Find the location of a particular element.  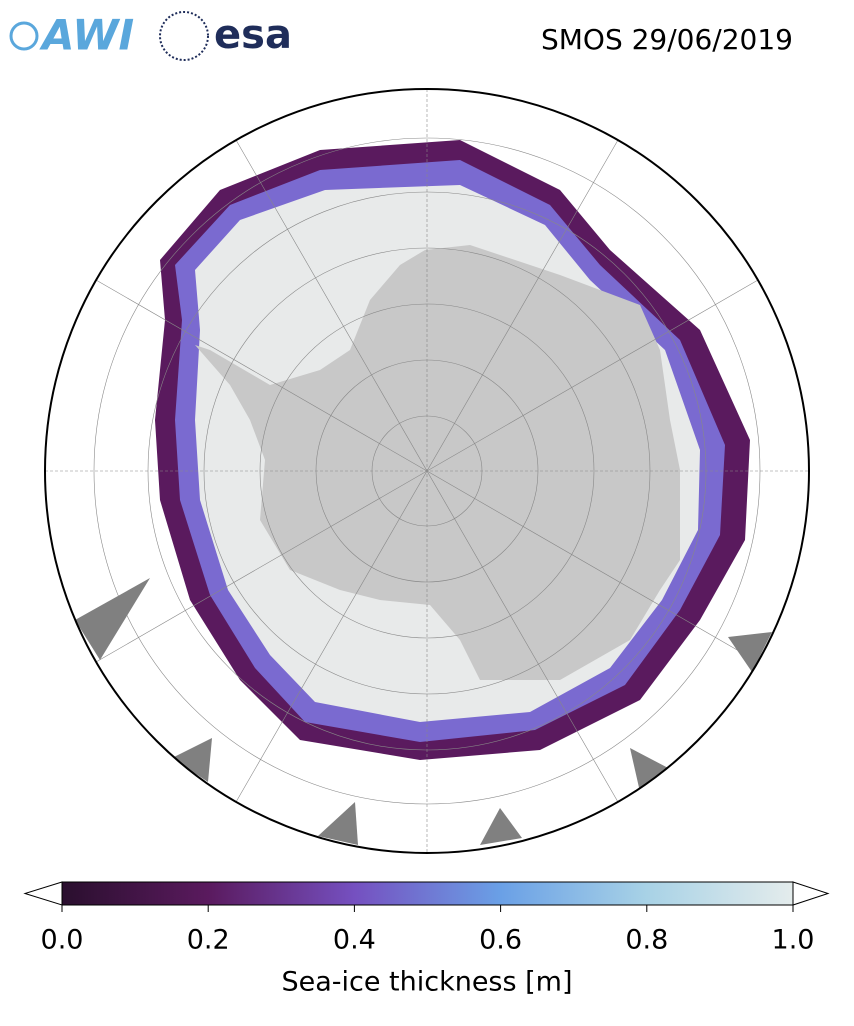

tick-label: 1.0 is located at coordinates (793, 940).